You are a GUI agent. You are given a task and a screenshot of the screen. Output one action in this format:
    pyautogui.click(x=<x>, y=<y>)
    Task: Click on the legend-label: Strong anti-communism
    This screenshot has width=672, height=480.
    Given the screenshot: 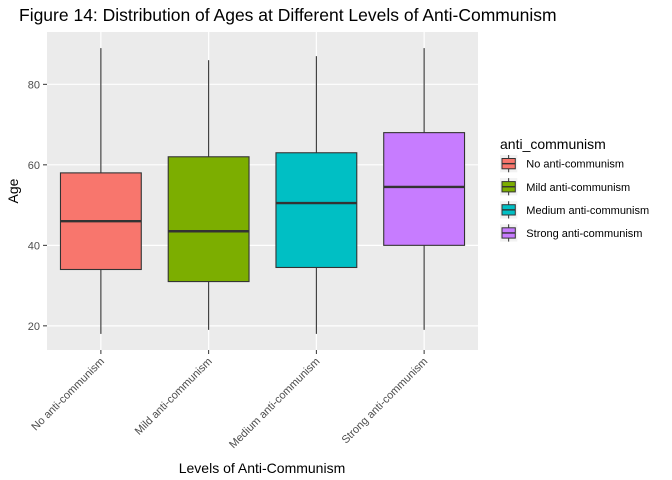 What is the action you would take?
    pyautogui.click(x=584, y=234)
    